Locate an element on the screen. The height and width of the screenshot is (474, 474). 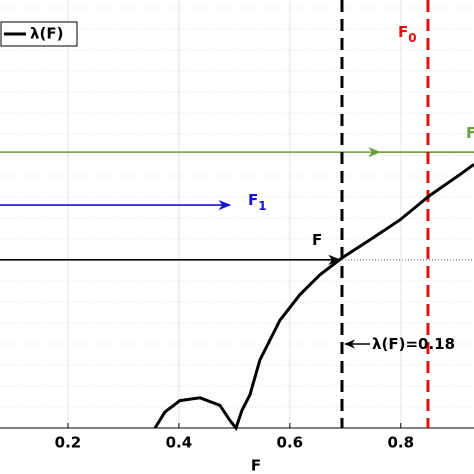
annotation: F0 is located at coordinates (407, 34).